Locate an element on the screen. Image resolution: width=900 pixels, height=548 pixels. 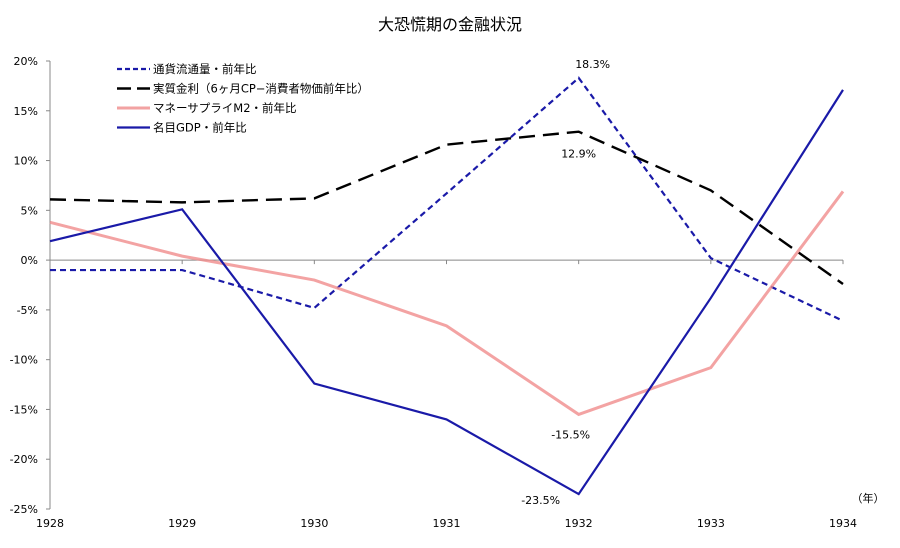
y-tick-label: 10% is located at coordinates (26, 161).